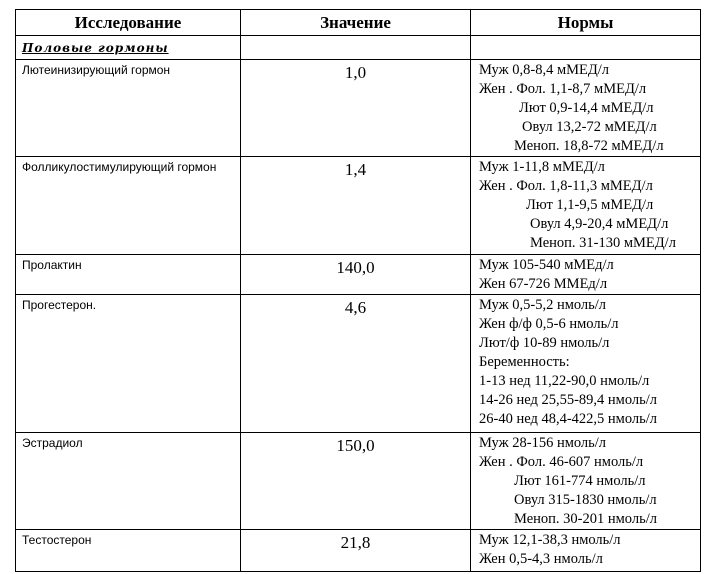 The height and width of the screenshot is (574, 713). I want to click on norm-line: 14-26 нед 25,55-89,4 нмоль/л, so click(568, 400).